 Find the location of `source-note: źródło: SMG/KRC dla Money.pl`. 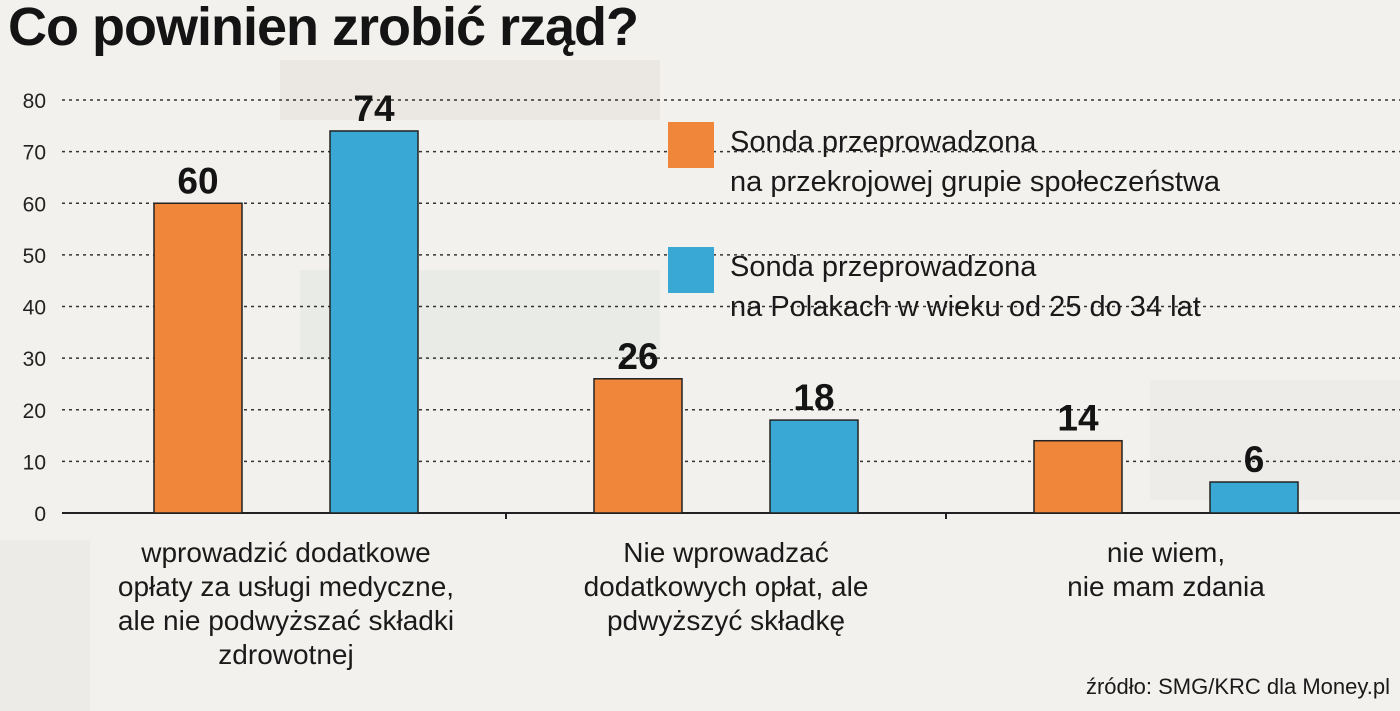

source-note: źródło: SMG/KRC dla Money.pl is located at coordinates (1237, 686).